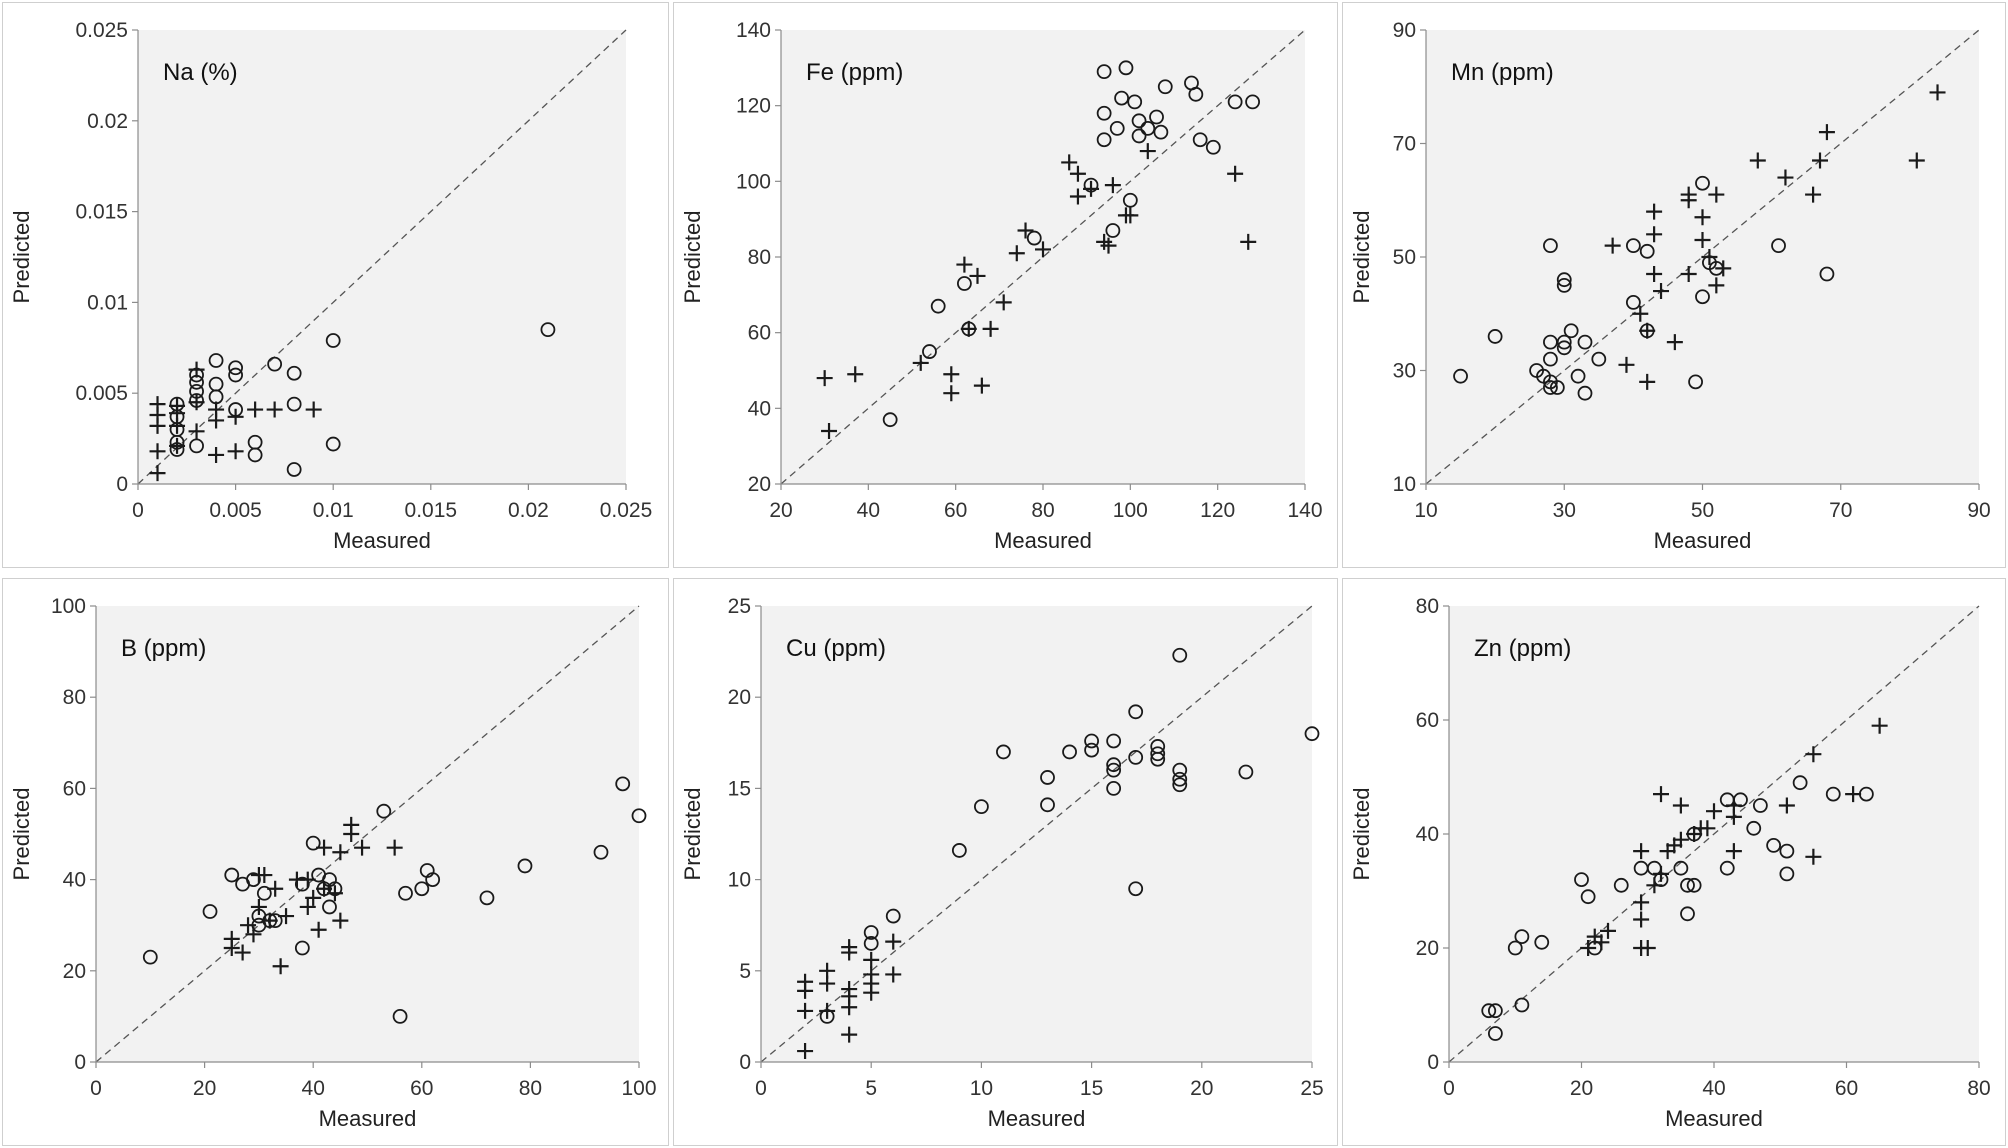  What do you see at coordinates (1502, 72) in the screenshot?
I see `panel-title: Mn (ppm)` at bounding box center [1502, 72].